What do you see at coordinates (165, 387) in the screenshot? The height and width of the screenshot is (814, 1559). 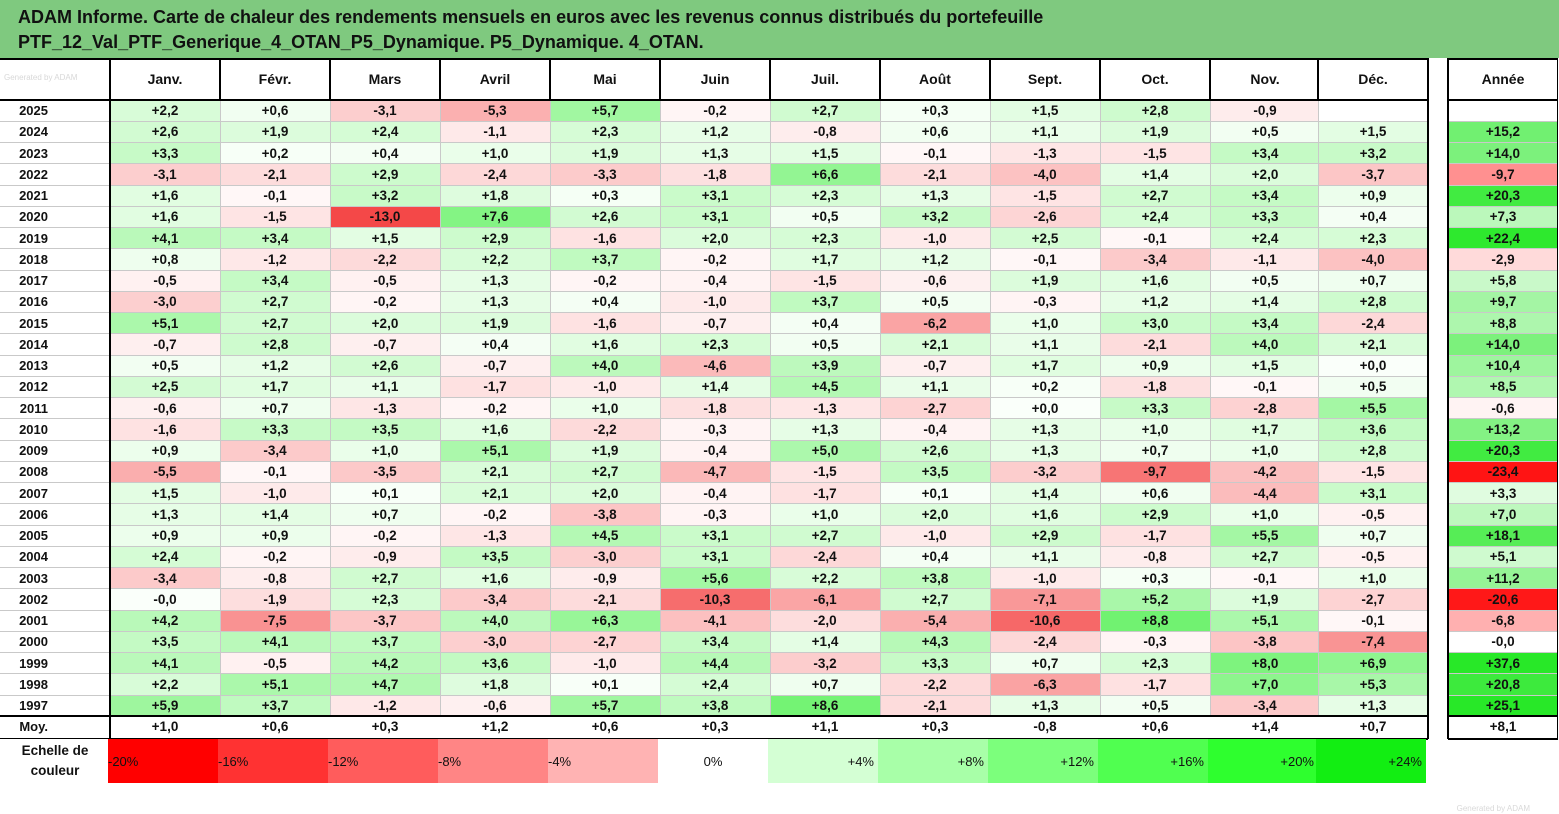 I see `heatmap-cell: +2,5` at bounding box center [165, 387].